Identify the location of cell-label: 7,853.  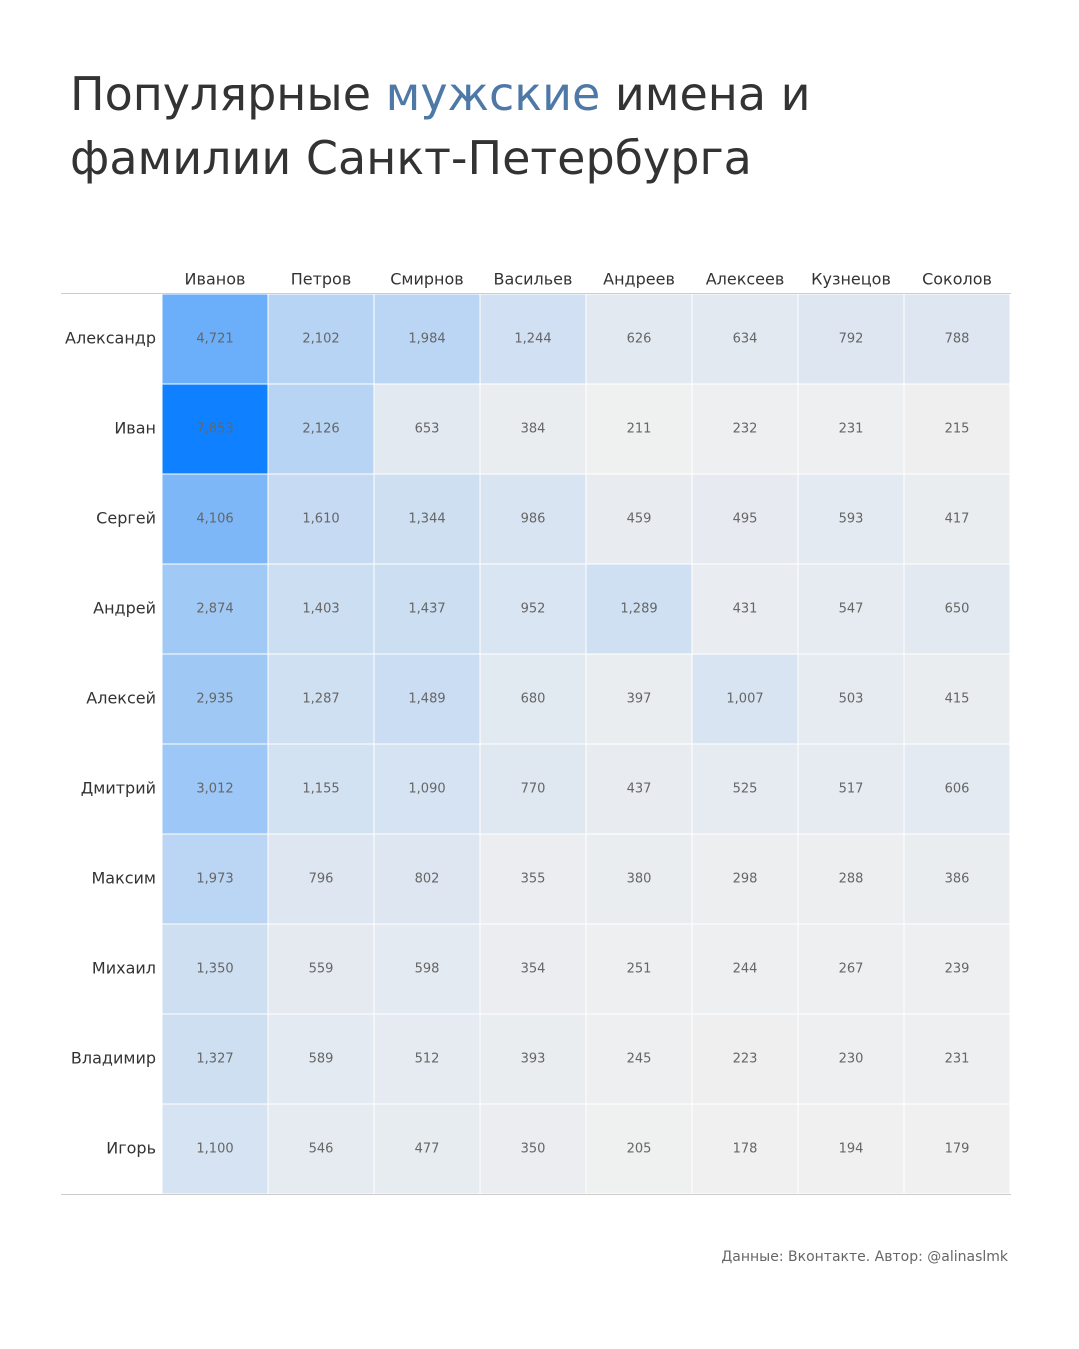
(214, 429).